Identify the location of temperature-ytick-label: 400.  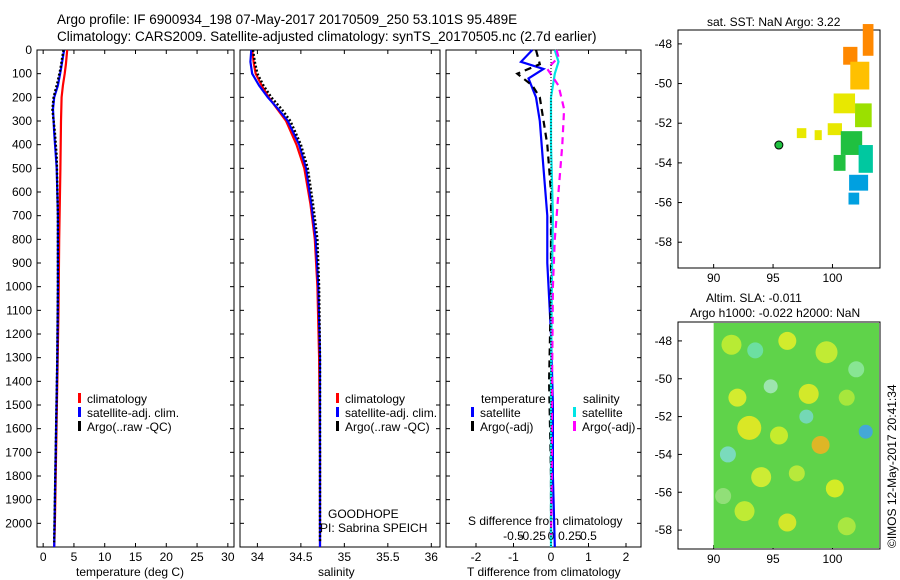
(22, 145).